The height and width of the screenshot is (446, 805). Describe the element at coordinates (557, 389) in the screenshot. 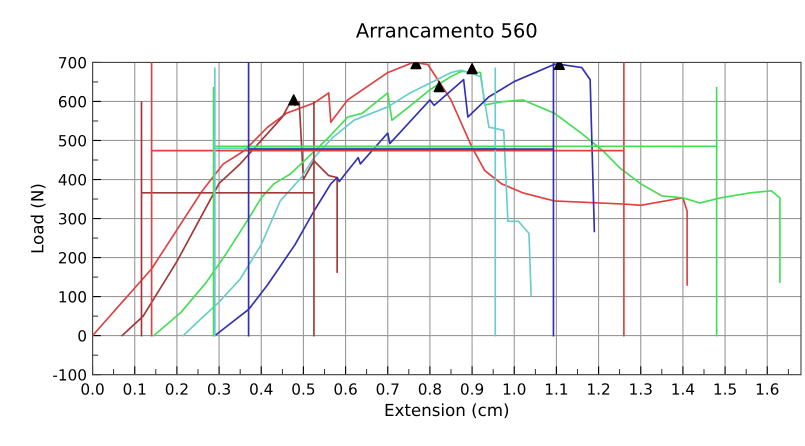

I see `x-tick-label: 1.1` at that location.